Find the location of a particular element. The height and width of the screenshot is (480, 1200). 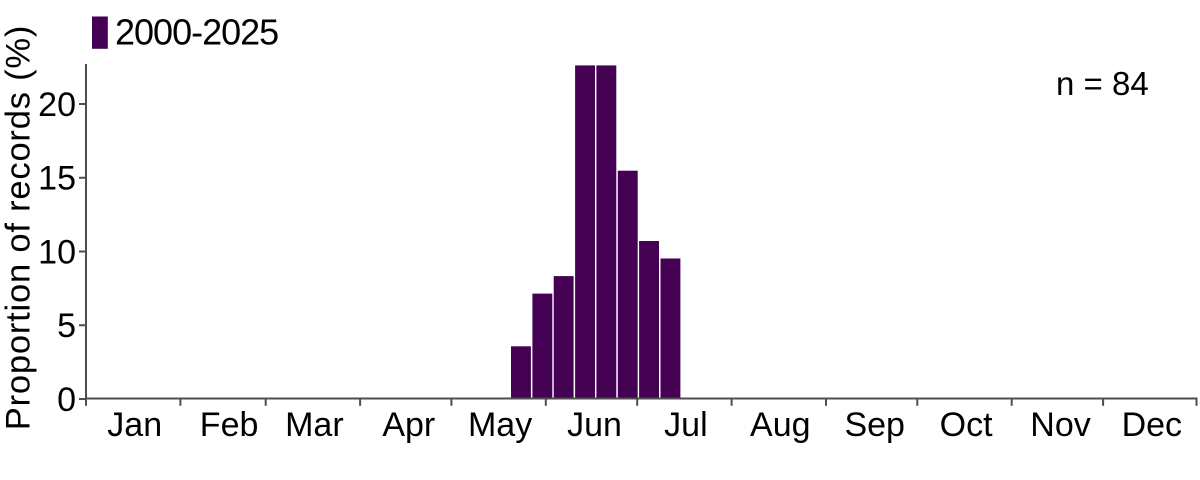

svg-text: 5 is located at coordinates (66, 326).